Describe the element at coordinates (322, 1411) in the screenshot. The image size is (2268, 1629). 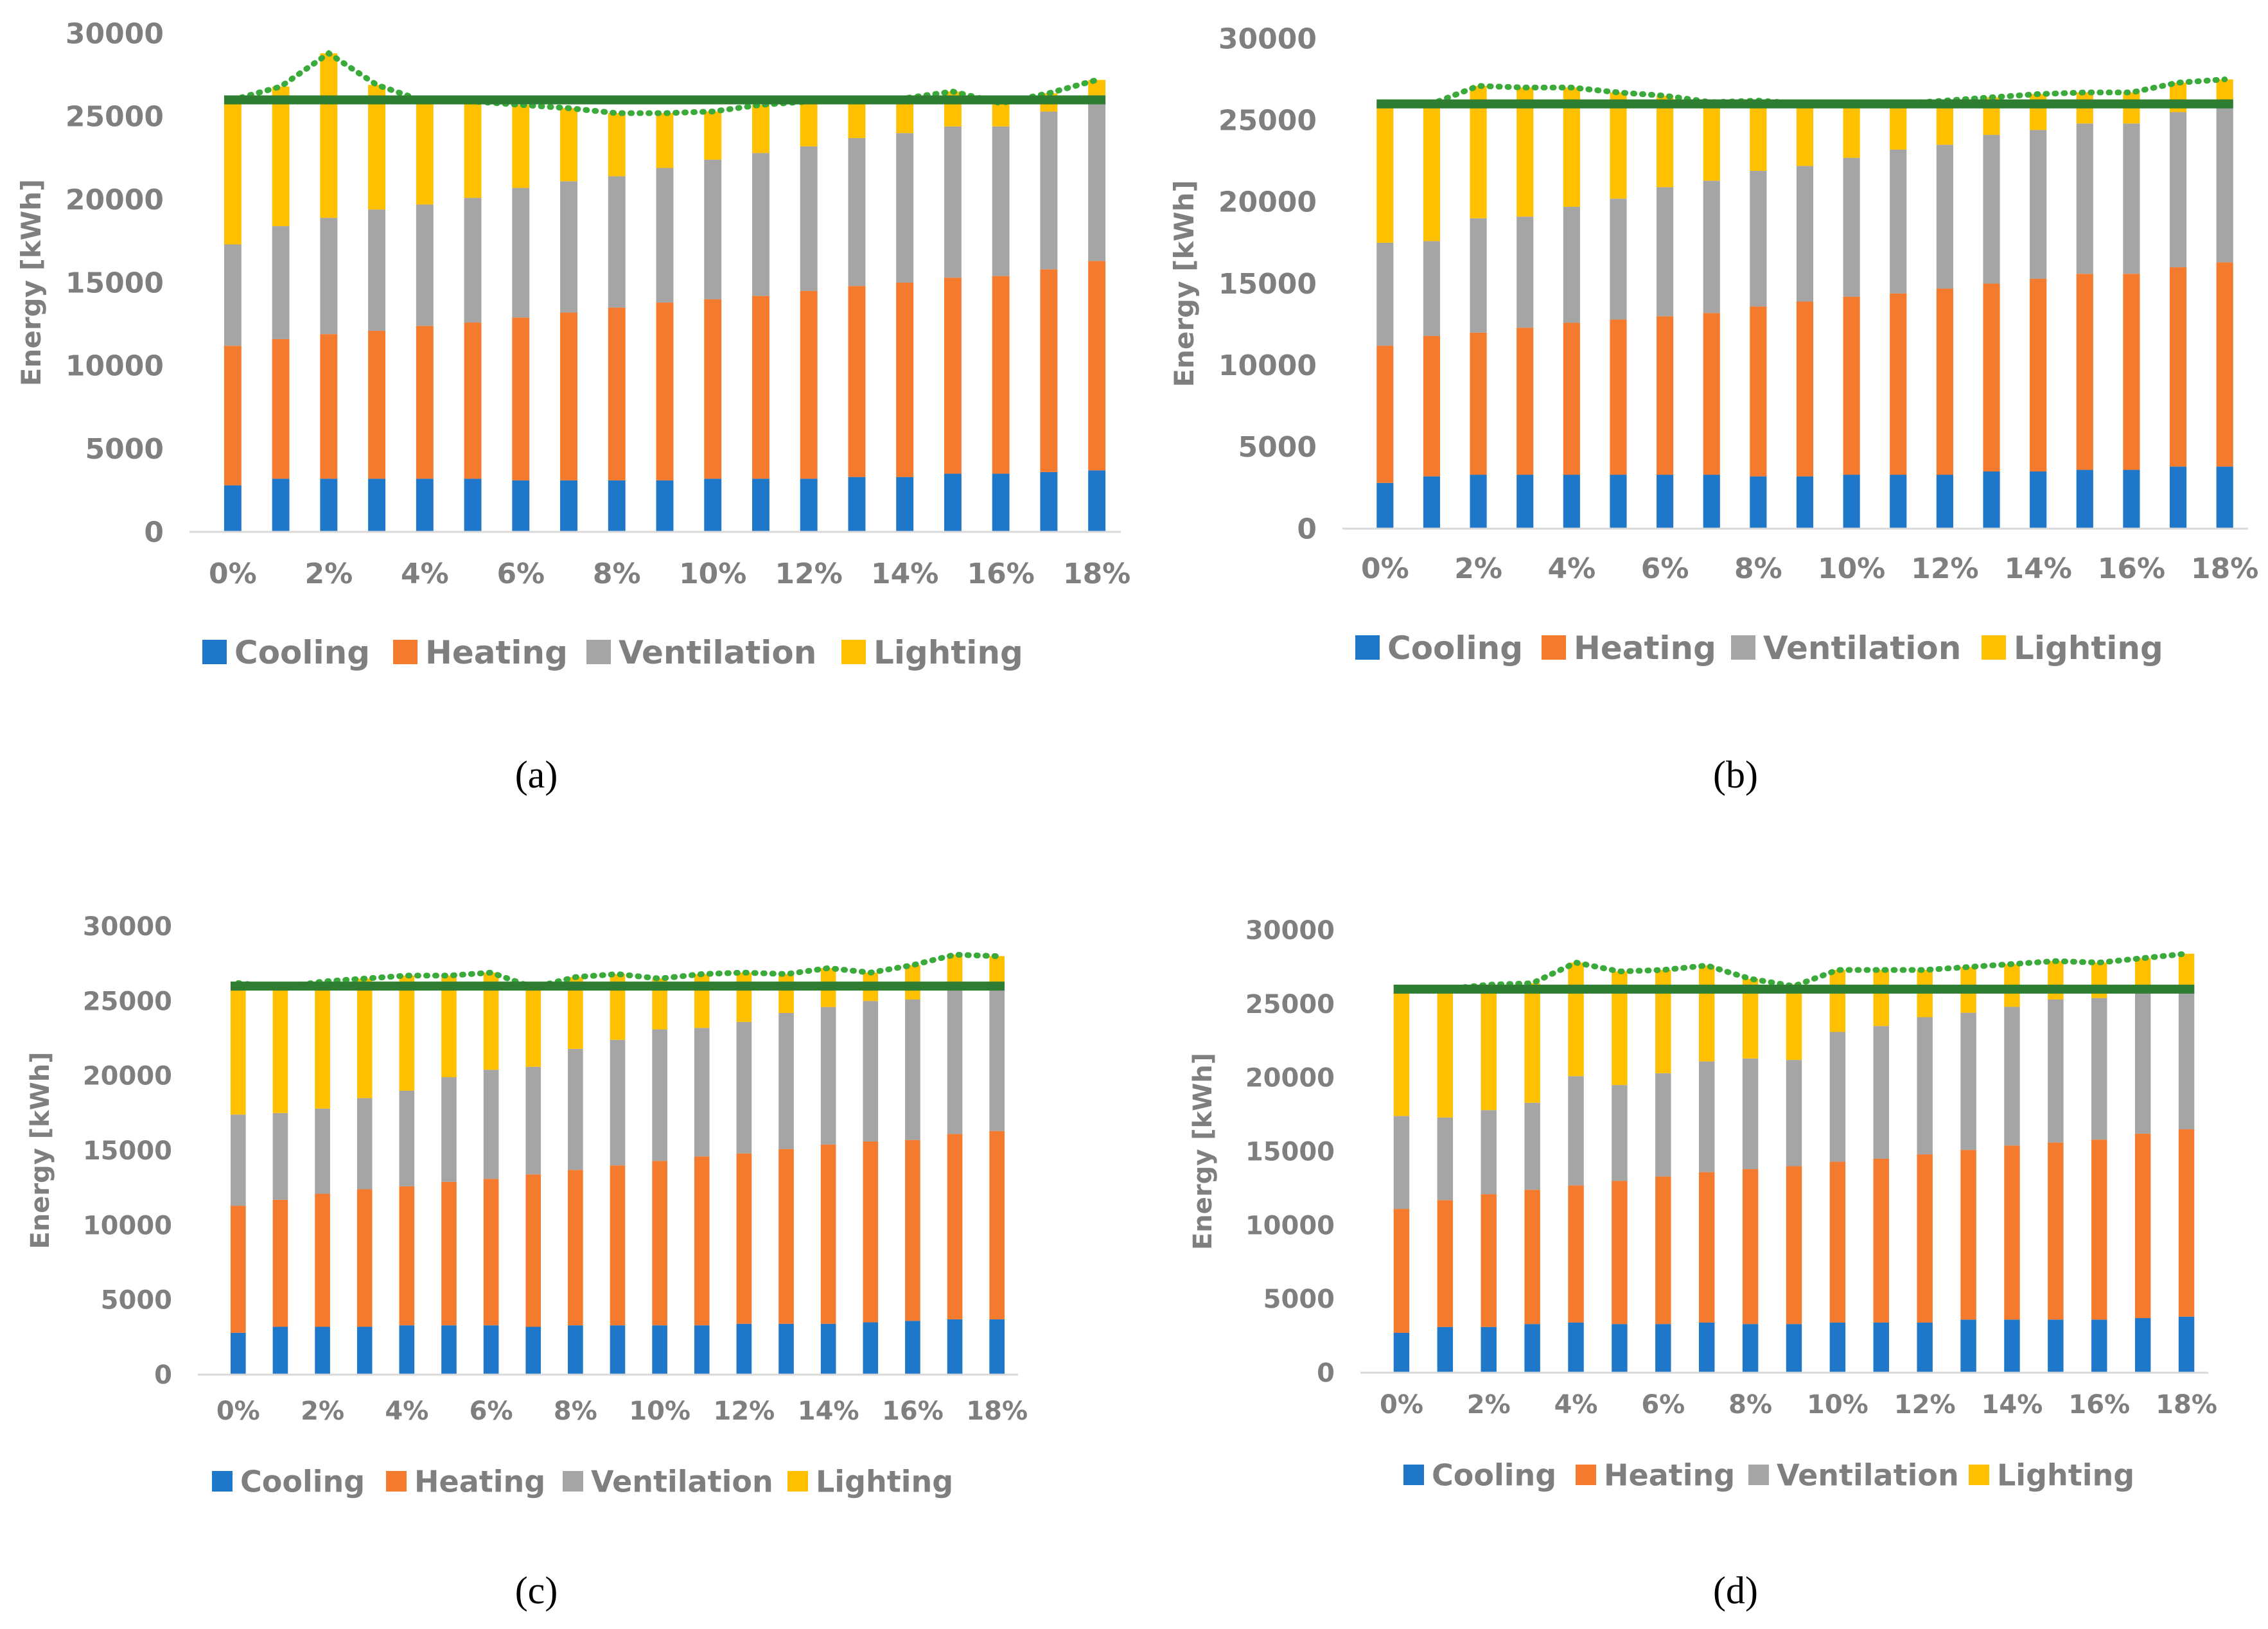
I see `x-tick-label: 2%` at that location.